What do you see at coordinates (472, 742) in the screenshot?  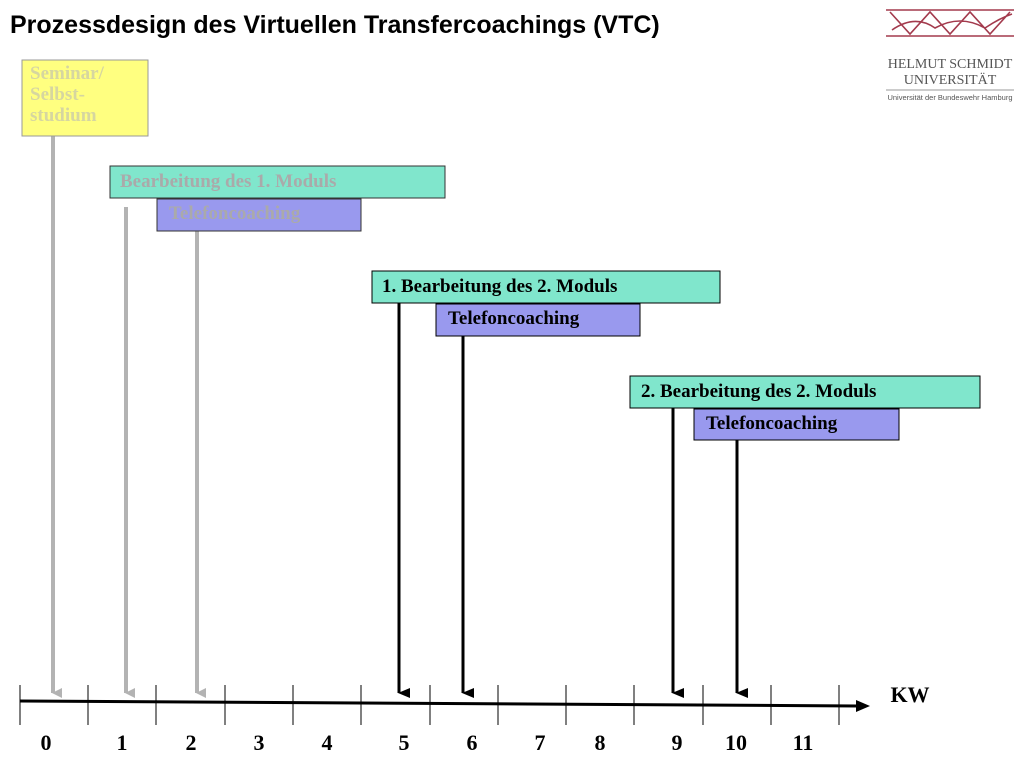 I see `week-label: 6` at bounding box center [472, 742].